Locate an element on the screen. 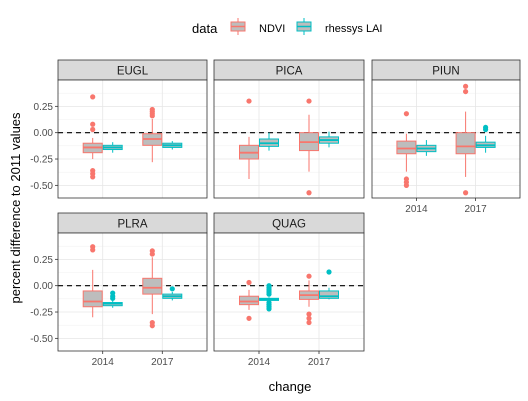  facet-eugl-border is located at coordinates (132, 139).